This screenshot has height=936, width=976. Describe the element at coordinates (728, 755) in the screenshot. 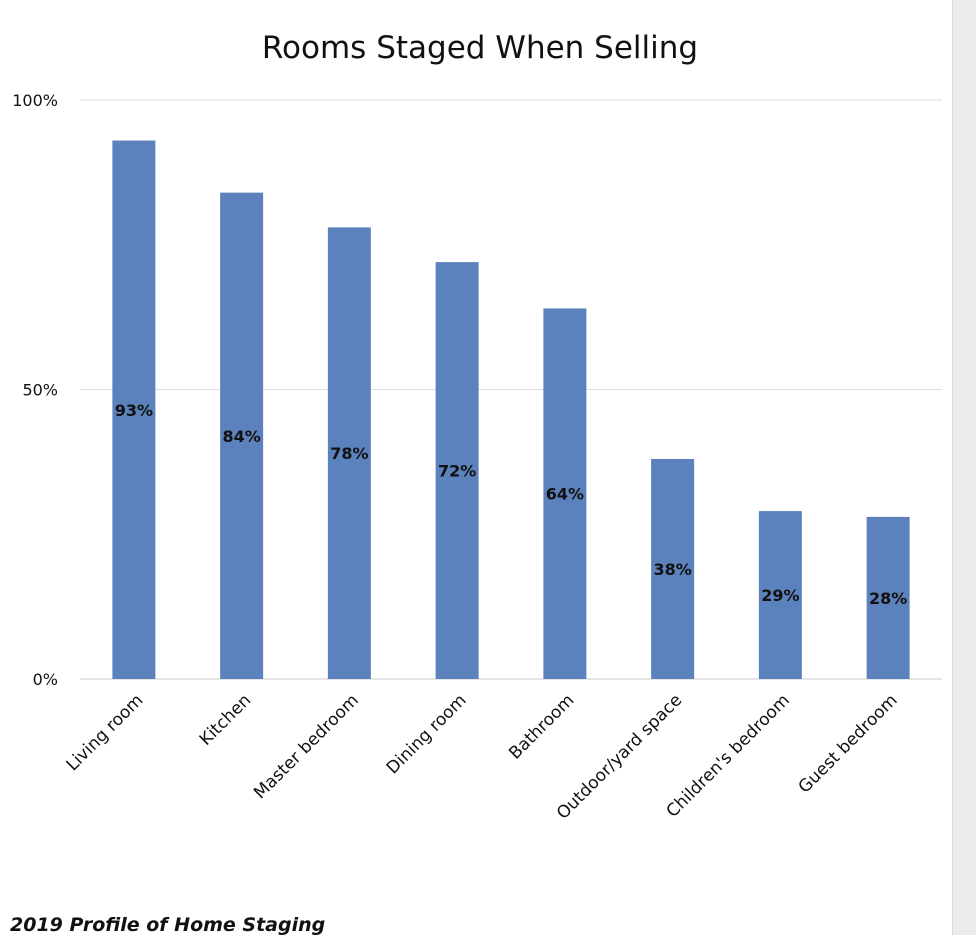

I see `x-category-label: Children's bedroom` at that location.